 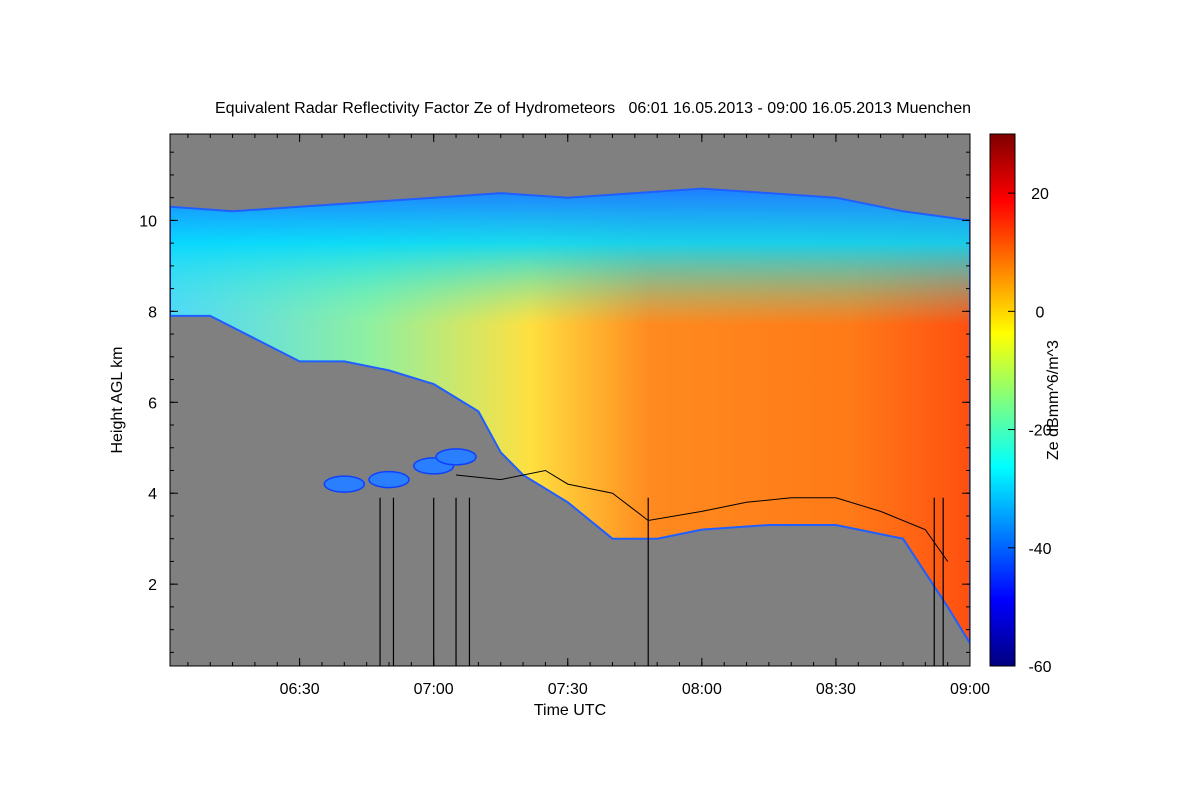 I want to click on melting-layer-line, so click(x=702, y=515).